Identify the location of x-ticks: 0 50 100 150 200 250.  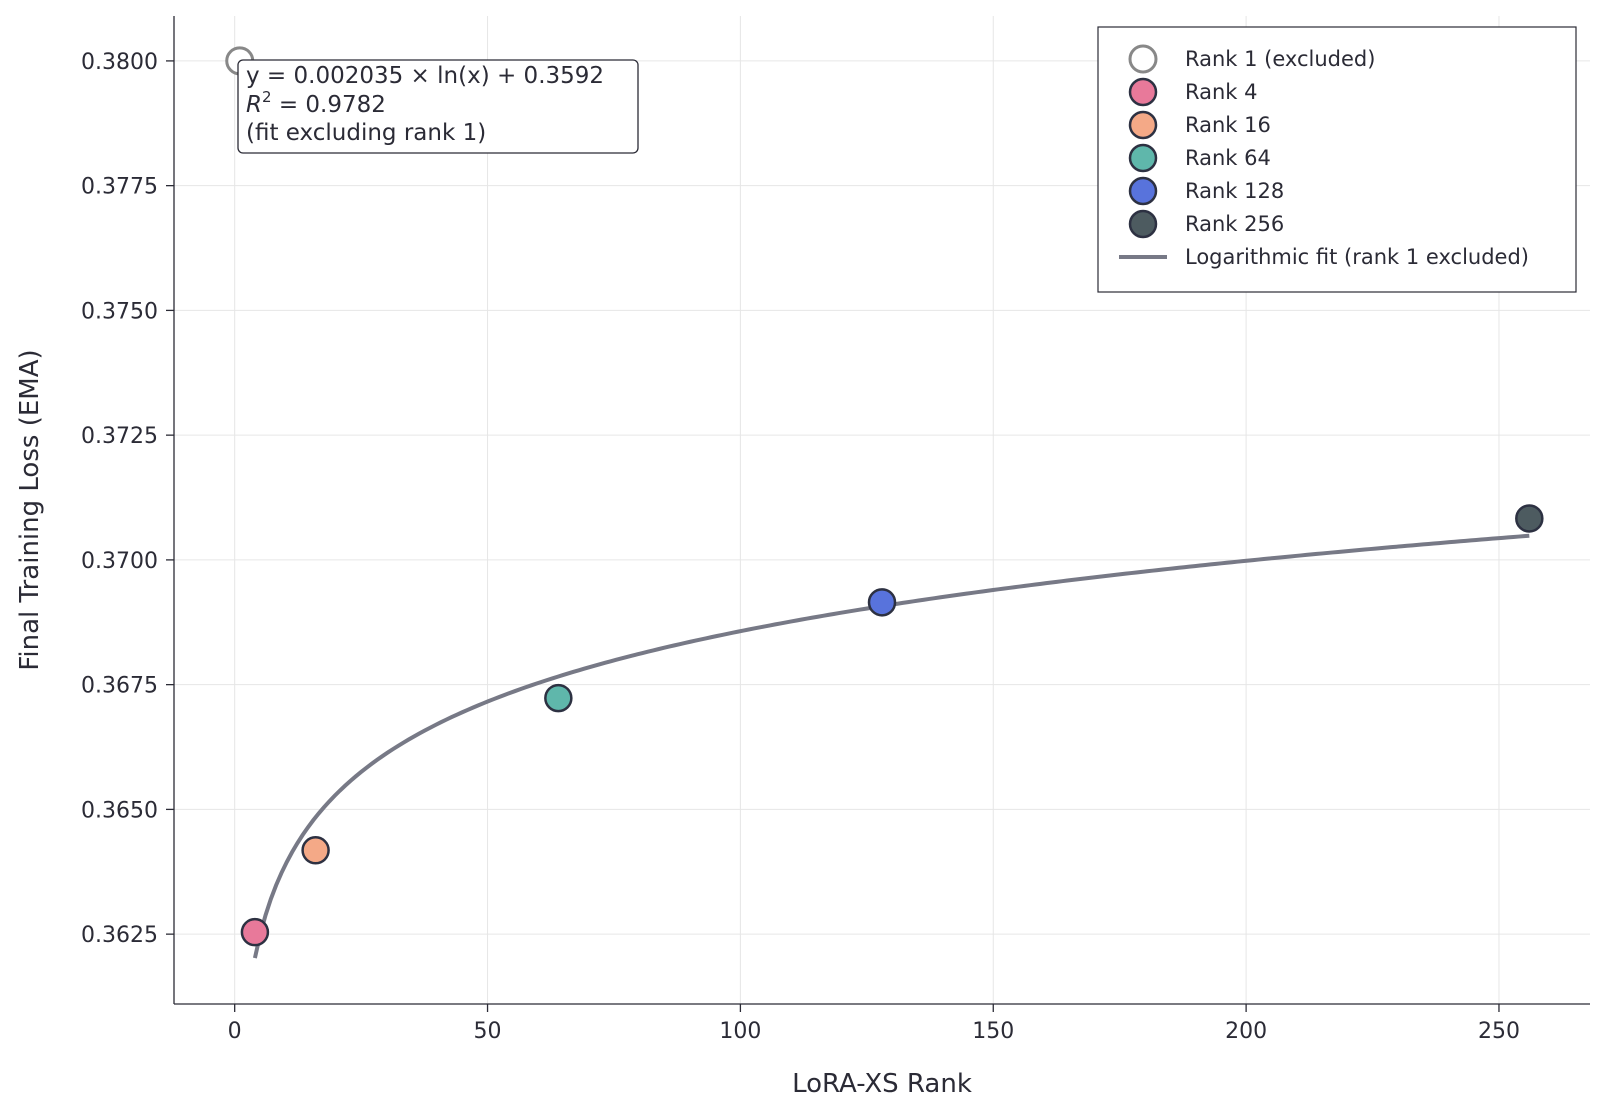
(874, 1024).